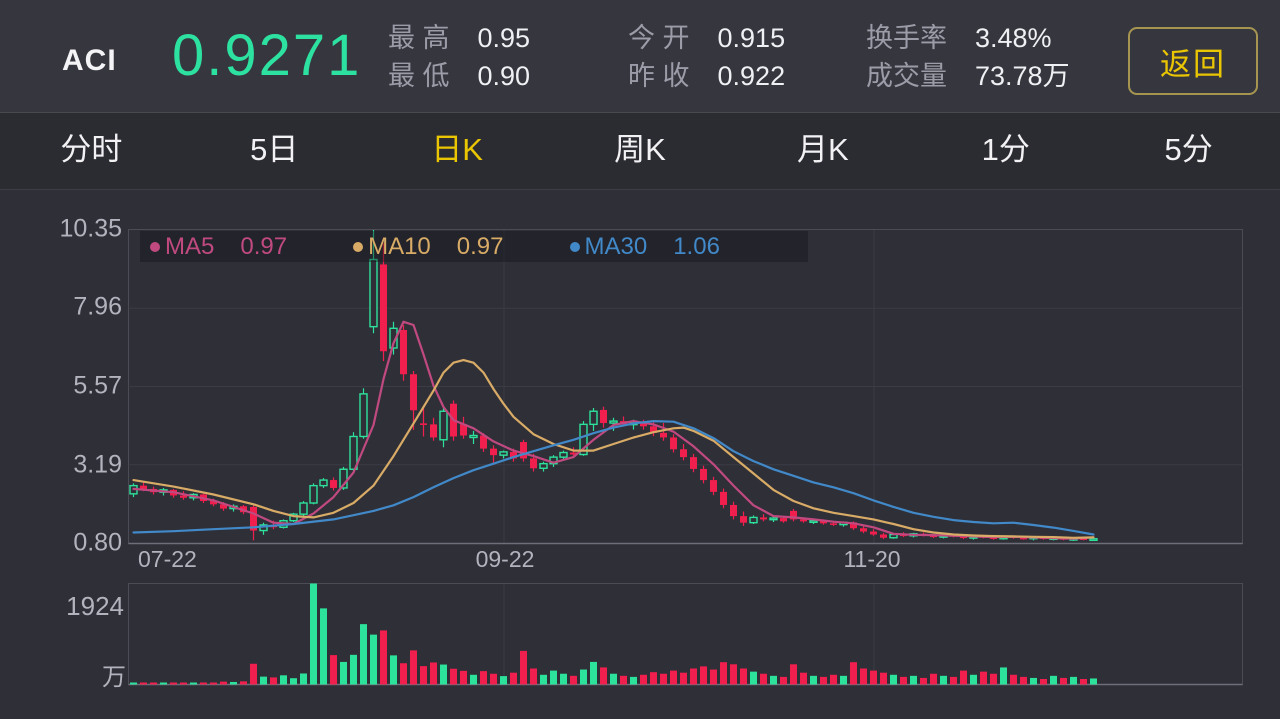 This screenshot has width=1280, height=719. I want to click on legend-item-ma10: MA10 0.97, so click(428, 246).